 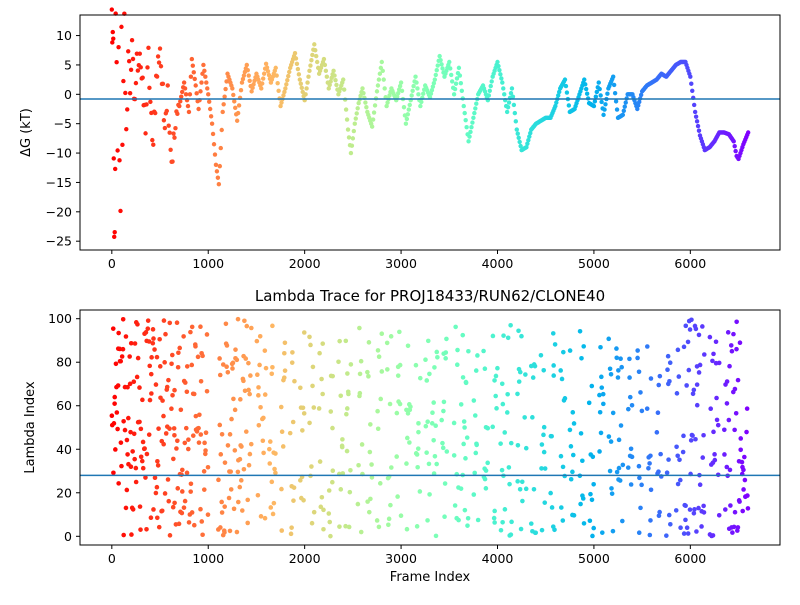 What do you see at coordinates (26, 132) in the screenshot?
I see `delta-g-y-axis-label: ΔG (kT)` at bounding box center [26, 132].